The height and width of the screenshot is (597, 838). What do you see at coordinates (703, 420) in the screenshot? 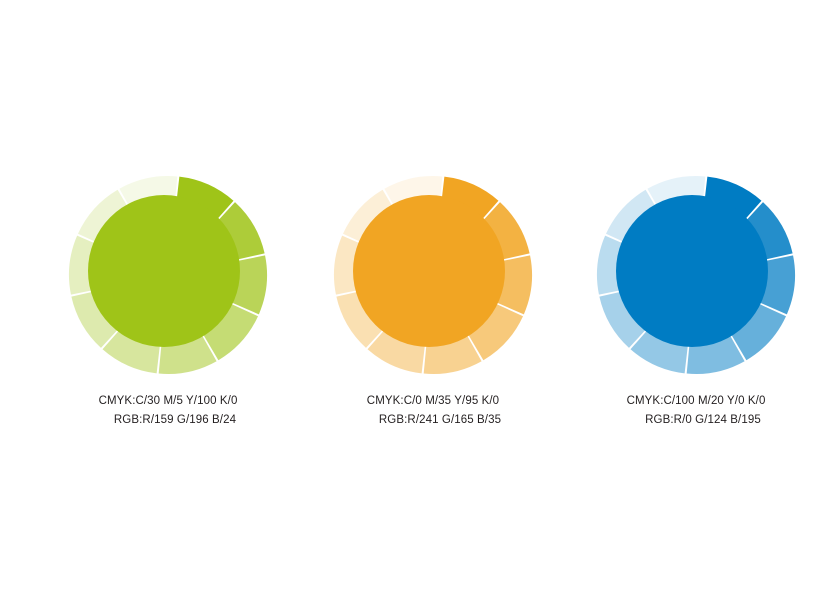
I see `rgb-value-blue: RGB:R/0 G/124 B/195` at bounding box center [703, 420].